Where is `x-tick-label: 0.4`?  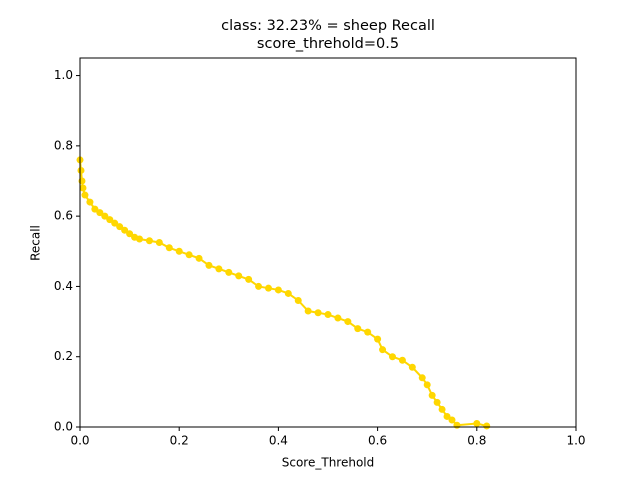 x-tick-label: 0.4 is located at coordinates (278, 441).